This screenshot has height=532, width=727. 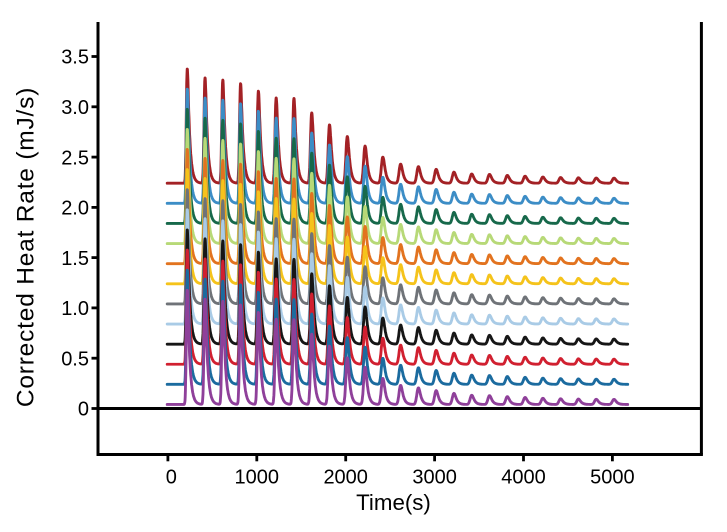 What do you see at coordinates (75, 309) in the screenshot?
I see `svg-text: 1.0` at bounding box center [75, 309].